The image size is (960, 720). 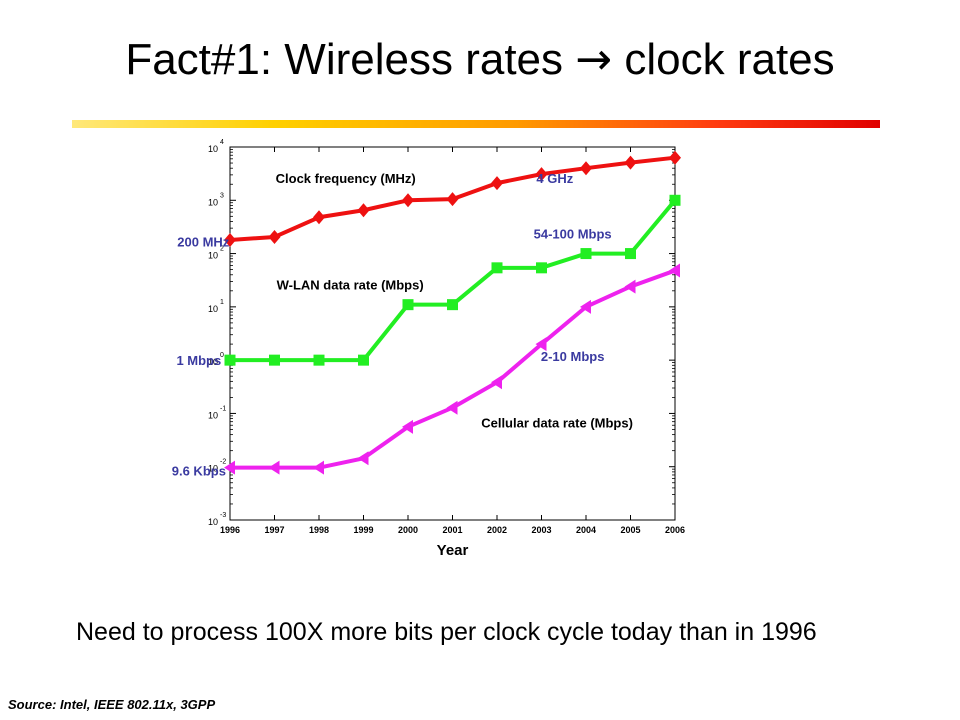 What do you see at coordinates (630, 530) in the screenshot?
I see `x-tick-label: 2005` at bounding box center [630, 530].